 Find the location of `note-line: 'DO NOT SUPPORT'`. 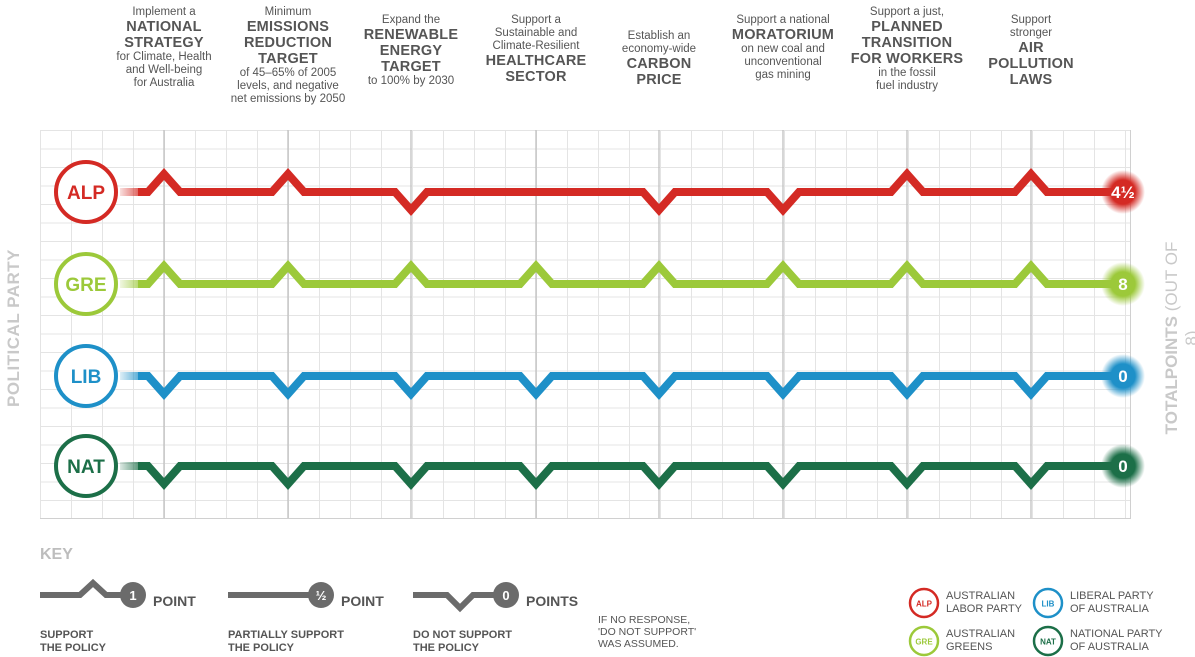

note-line: 'DO NOT SUPPORT' is located at coordinates (647, 632).